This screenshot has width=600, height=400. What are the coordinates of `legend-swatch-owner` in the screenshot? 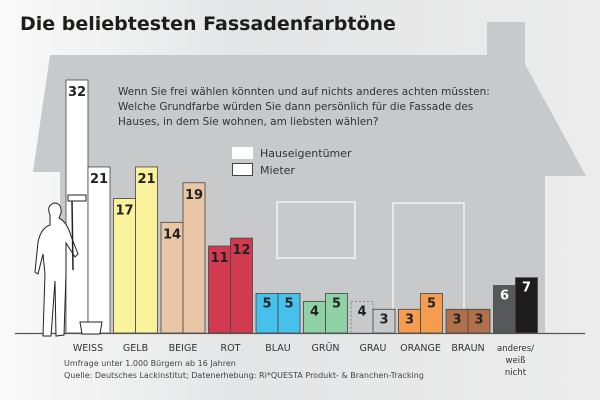 It's located at (242, 153).